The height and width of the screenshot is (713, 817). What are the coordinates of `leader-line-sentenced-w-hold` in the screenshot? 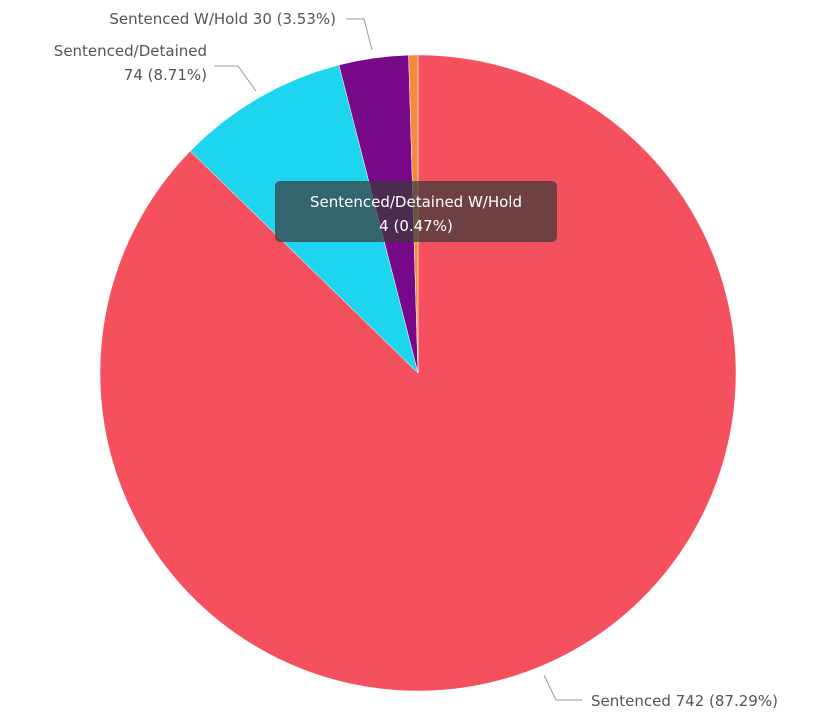 It's located at (359, 34).